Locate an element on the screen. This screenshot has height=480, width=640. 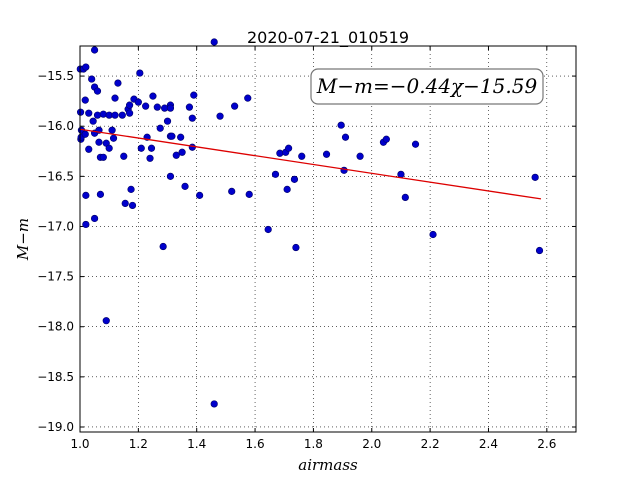
y-tick-label: −19.0 is located at coordinates (55, 427).